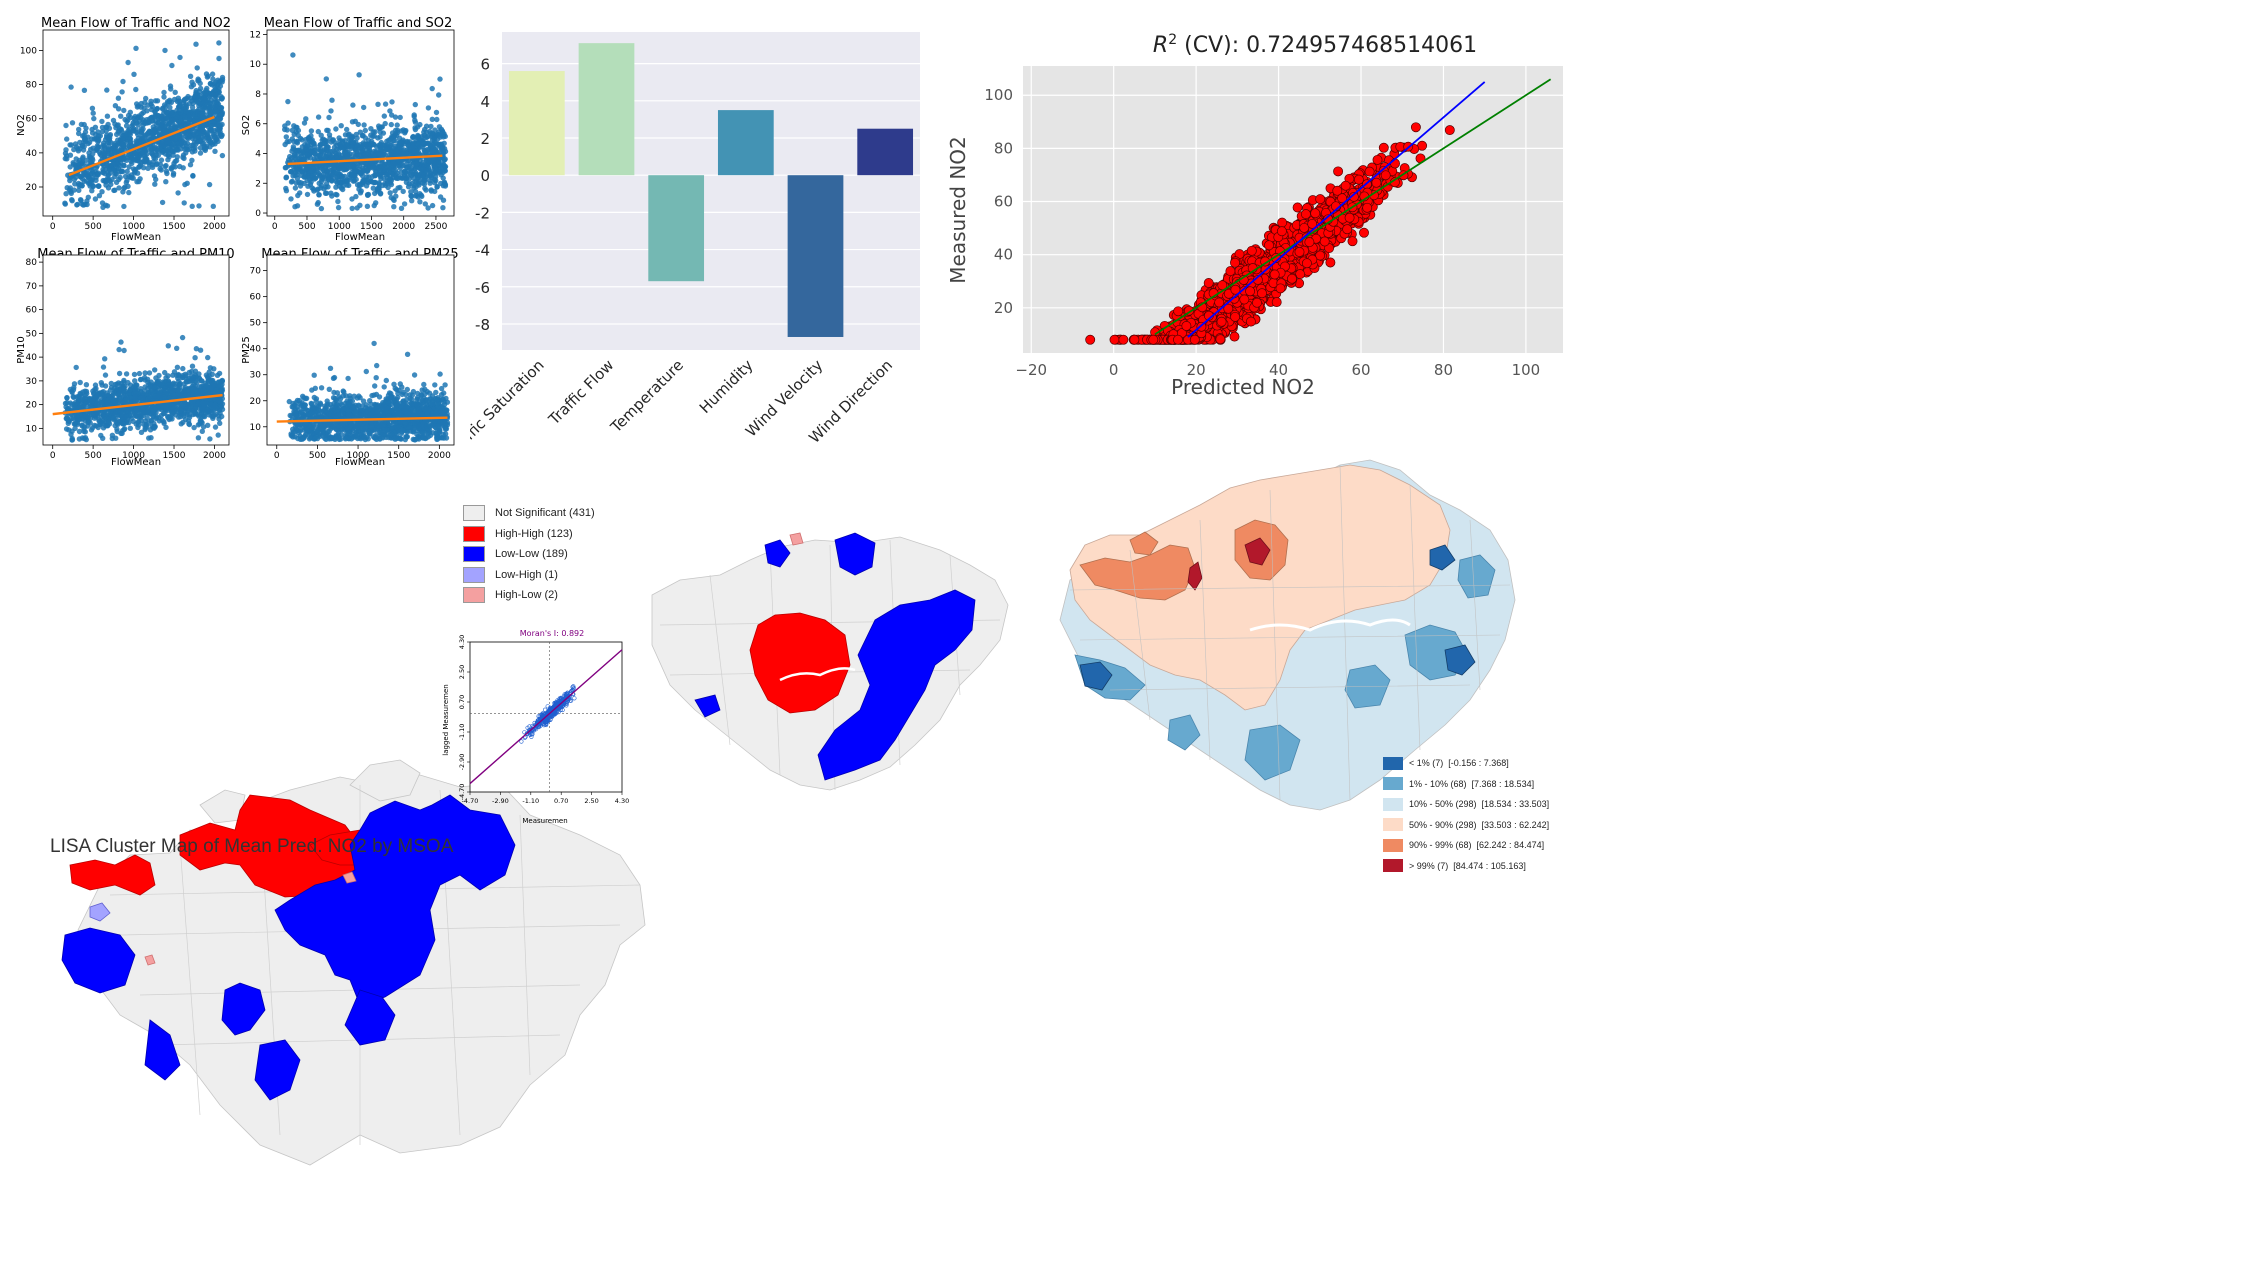 Image resolution: width=2243 pixels, height=1261 pixels. I want to click on y-tick-label: 6, so click(258, 125).